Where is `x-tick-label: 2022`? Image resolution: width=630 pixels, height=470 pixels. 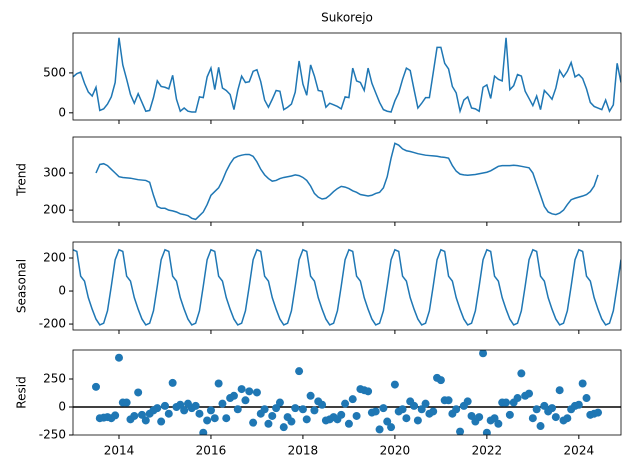
x-tick-label: 2022 is located at coordinates (487, 451).